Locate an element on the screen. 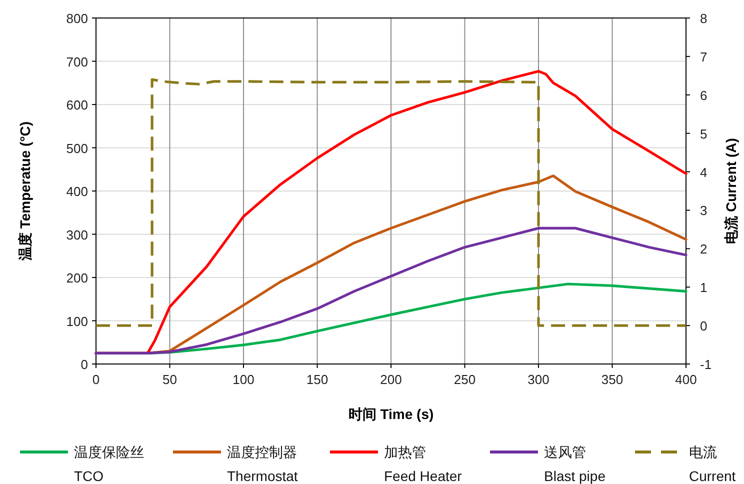 The width and height of the screenshot is (744, 484). y2-axis-title: 电流 Current (A) is located at coordinates (731, 191).